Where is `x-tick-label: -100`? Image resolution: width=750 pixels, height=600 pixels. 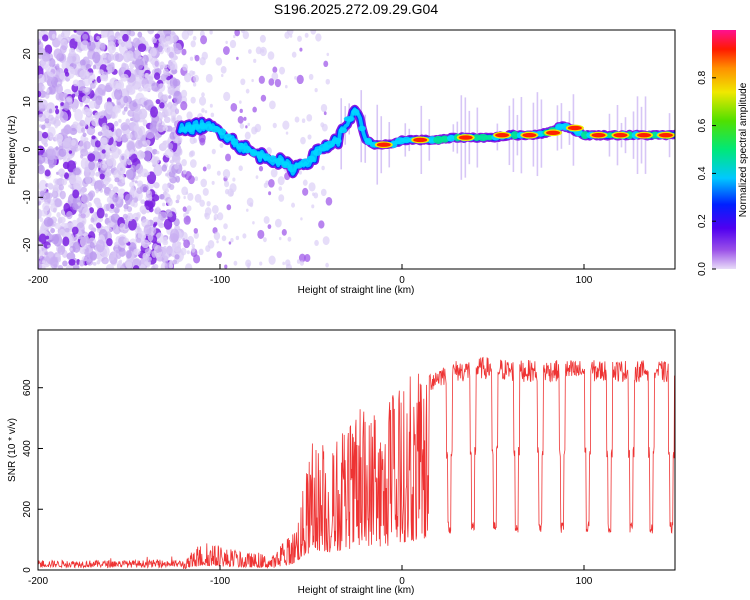 x-tick-label: -100 is located at coordinates (220, 280).